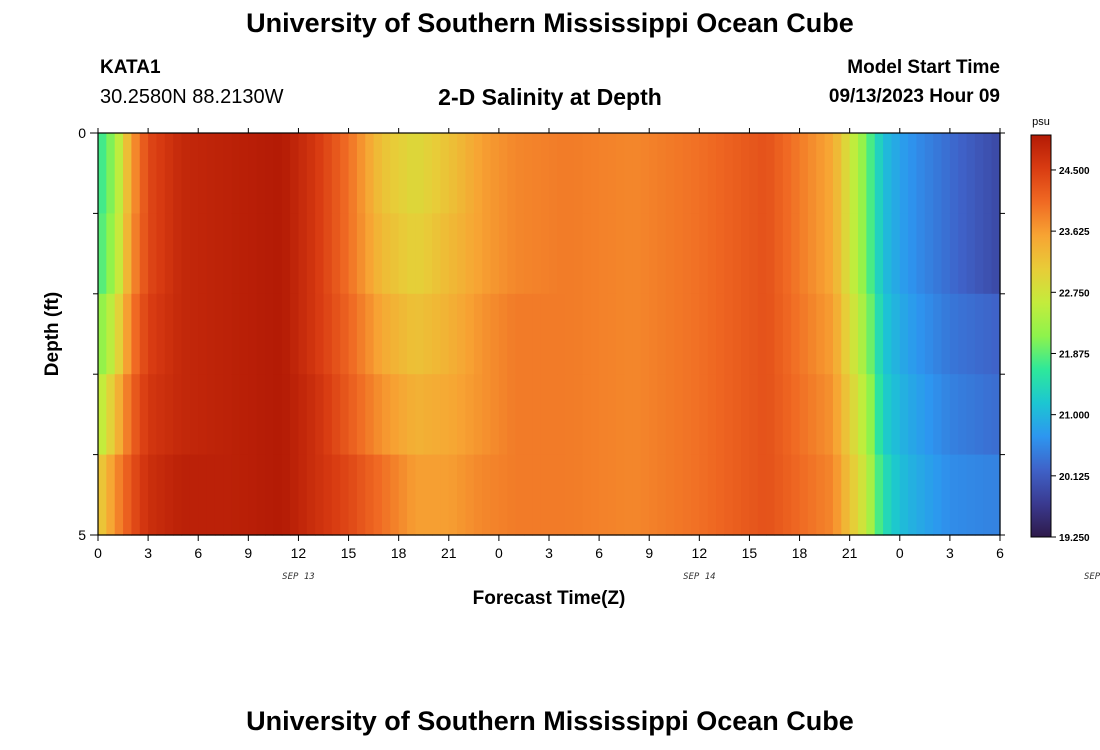 The width and height of the screenshot is (1100, 750). Describe the element at coordinates (1074, 293) in the screenshot. I see `colorbar-tick-label: 22.750` at that location.